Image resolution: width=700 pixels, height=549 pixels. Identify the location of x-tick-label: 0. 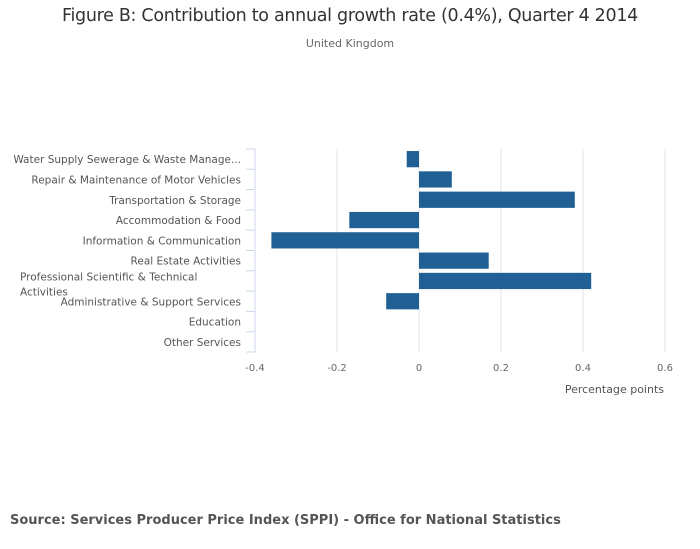
(419, 368).